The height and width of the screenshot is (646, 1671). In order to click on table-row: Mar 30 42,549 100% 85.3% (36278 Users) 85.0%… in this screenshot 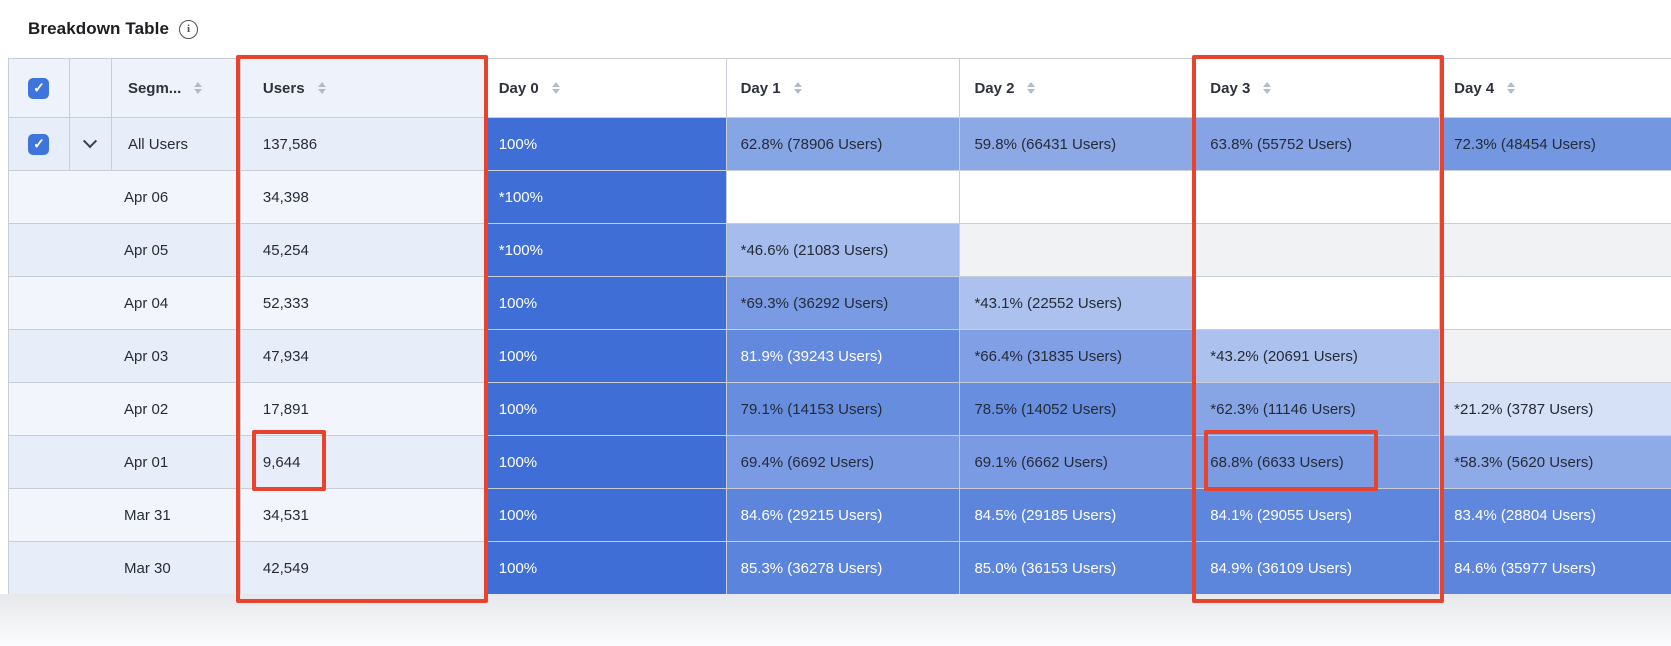, I will do `click(840, 568)`.